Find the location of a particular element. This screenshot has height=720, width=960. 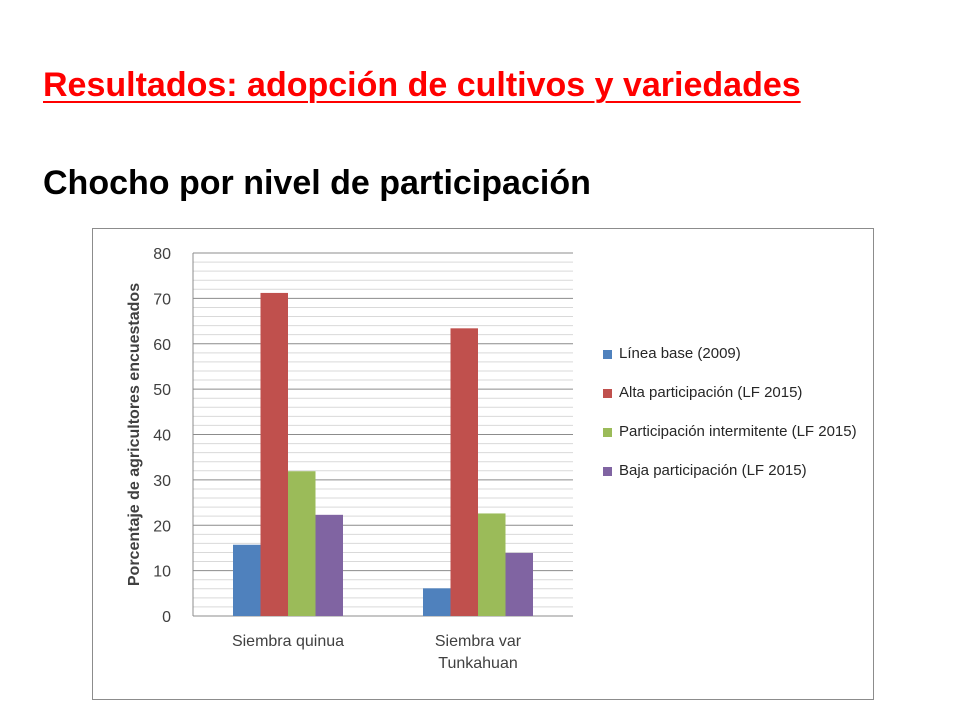

x-category-label: Tunkahuan is located at coordinates (477, 663).